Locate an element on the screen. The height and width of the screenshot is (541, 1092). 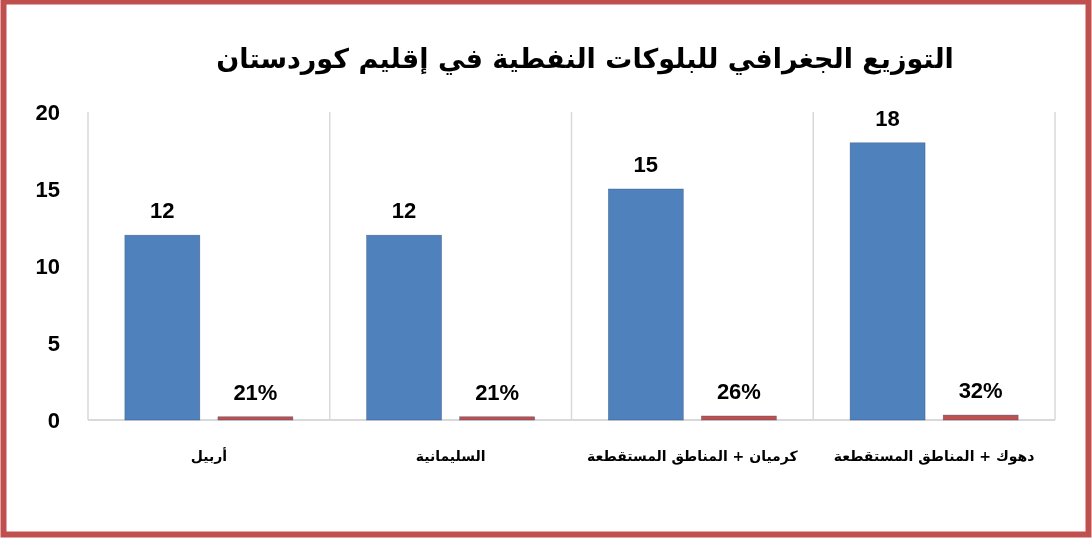
x-tick-label: السليمانية is located at coordinates (450, 456).